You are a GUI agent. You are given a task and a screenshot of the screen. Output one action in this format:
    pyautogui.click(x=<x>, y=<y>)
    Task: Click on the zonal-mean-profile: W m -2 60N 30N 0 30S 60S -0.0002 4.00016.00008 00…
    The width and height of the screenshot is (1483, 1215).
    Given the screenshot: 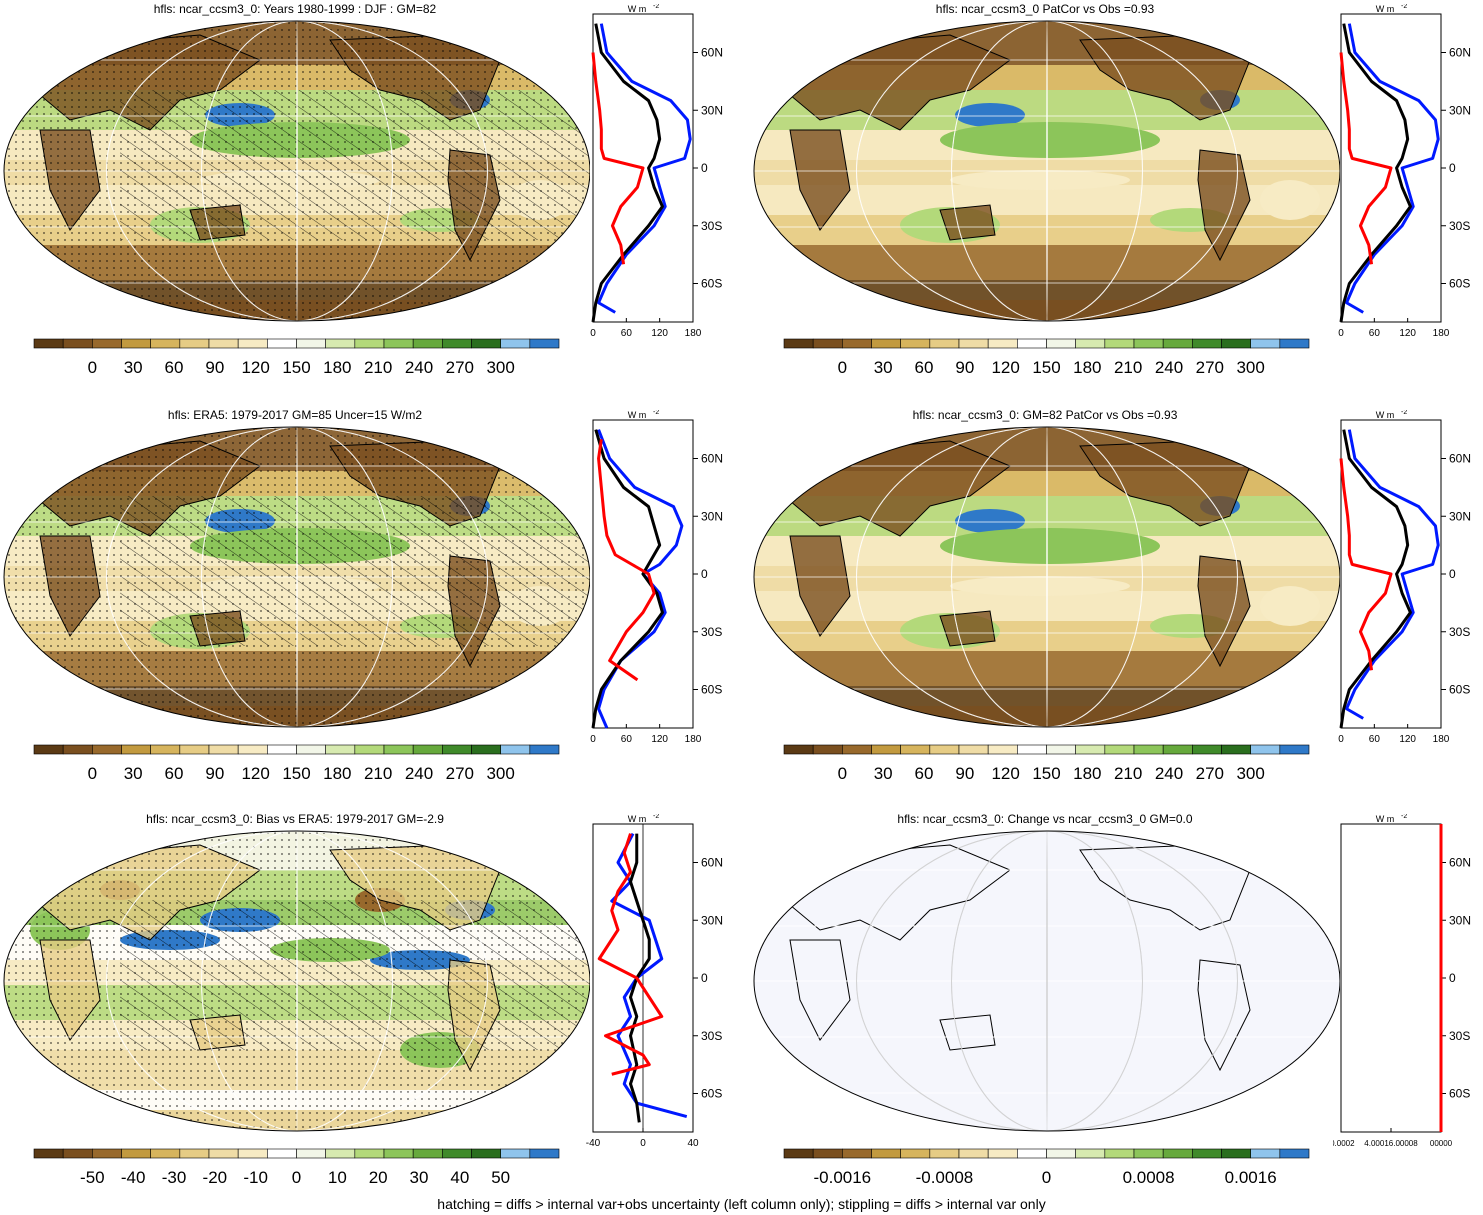 What is the action you would take?
    pyautogui.click(x=1402, y=981)
    